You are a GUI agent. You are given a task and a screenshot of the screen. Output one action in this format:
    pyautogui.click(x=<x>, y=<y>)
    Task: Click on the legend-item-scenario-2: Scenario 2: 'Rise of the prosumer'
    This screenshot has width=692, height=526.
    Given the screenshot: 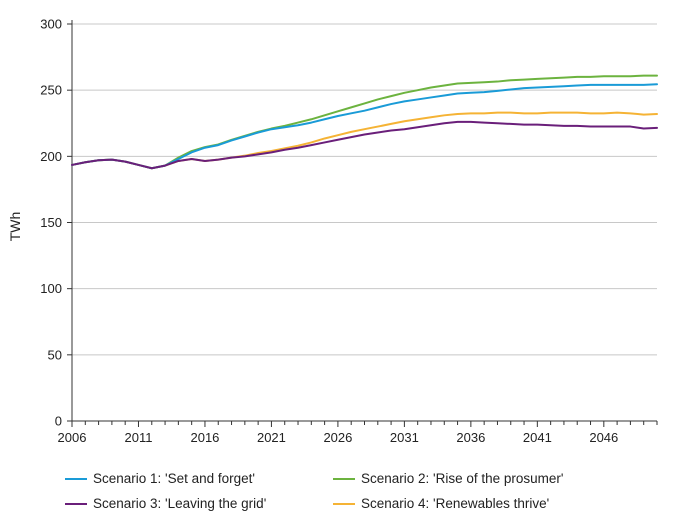 What is the action you would take?
    pyautogui.click(x=448, y=478)
    